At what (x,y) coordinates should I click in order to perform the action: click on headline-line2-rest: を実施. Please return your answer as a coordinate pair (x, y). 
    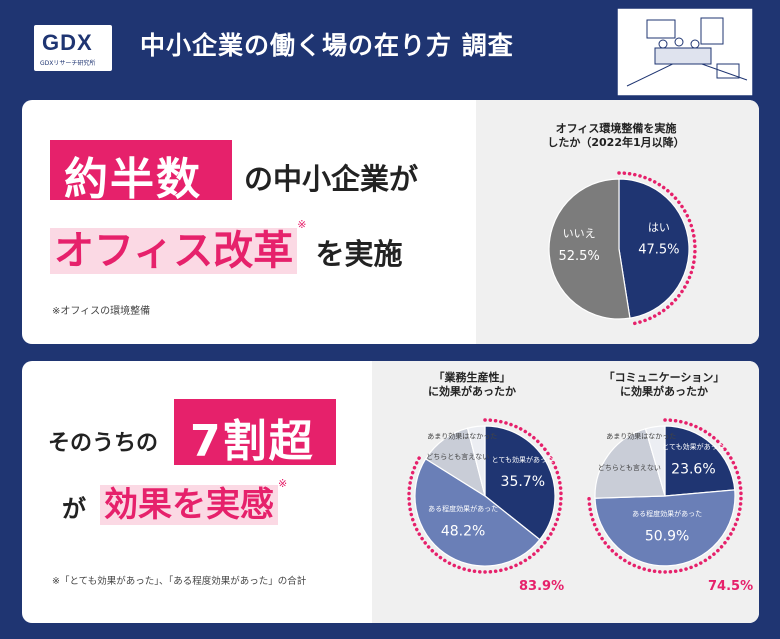
    Looking at the image, I should click on (359, 254).